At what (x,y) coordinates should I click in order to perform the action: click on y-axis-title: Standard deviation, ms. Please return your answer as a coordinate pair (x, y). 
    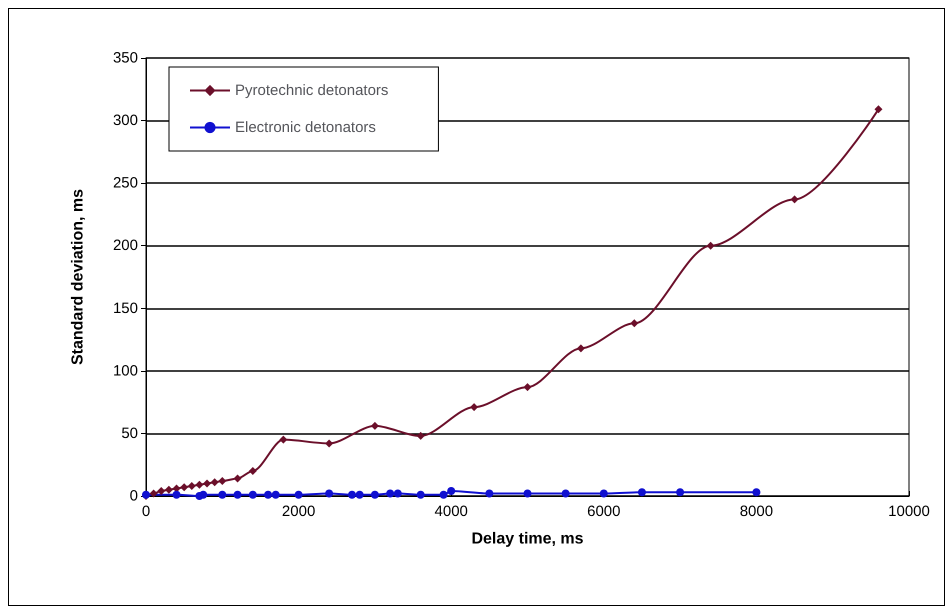
    Looking at the image, I should click on (78, 277).